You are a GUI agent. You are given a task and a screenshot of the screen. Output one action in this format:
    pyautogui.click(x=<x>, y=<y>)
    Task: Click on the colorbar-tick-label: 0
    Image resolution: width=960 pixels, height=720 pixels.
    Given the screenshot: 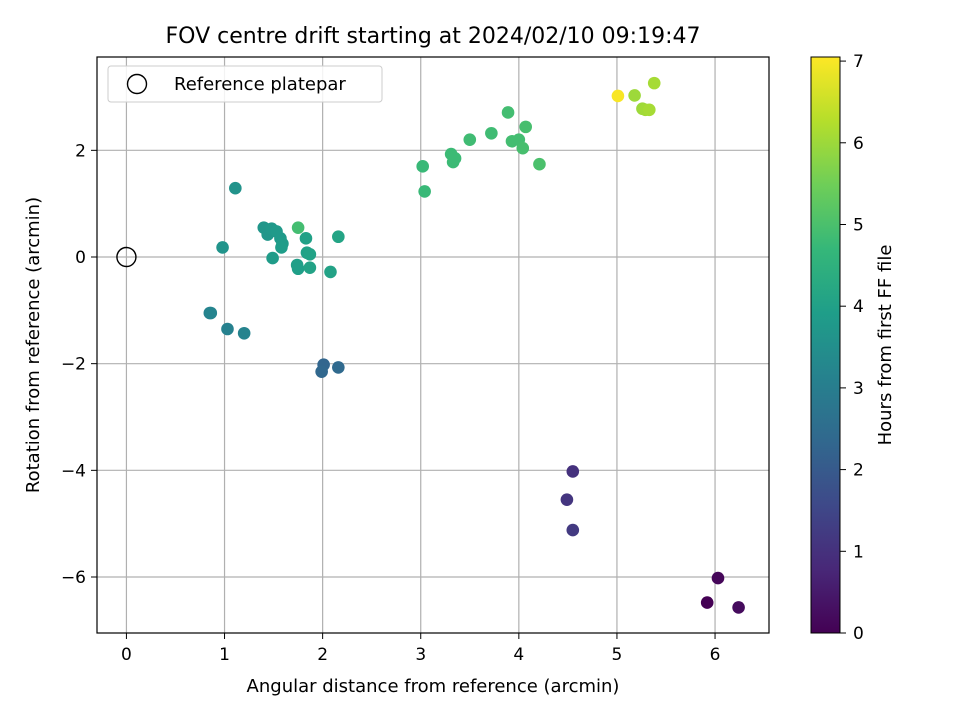 What is the action you would take?
    pyautogui.click(x=858, y=634)
    